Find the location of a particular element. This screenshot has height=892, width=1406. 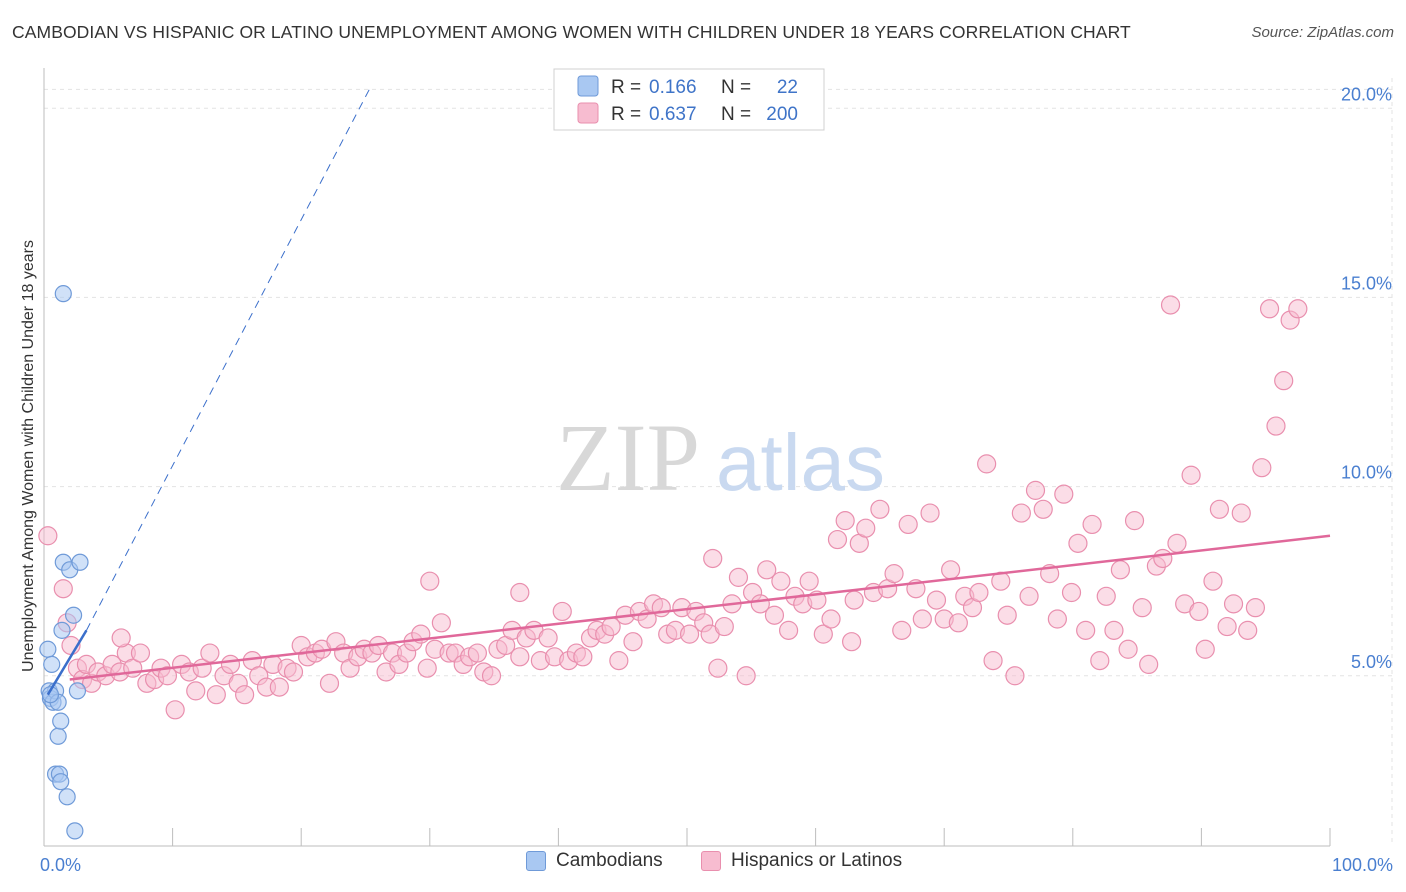

stats-n-label-hispanic: N = is located at coordinates (736, 114).